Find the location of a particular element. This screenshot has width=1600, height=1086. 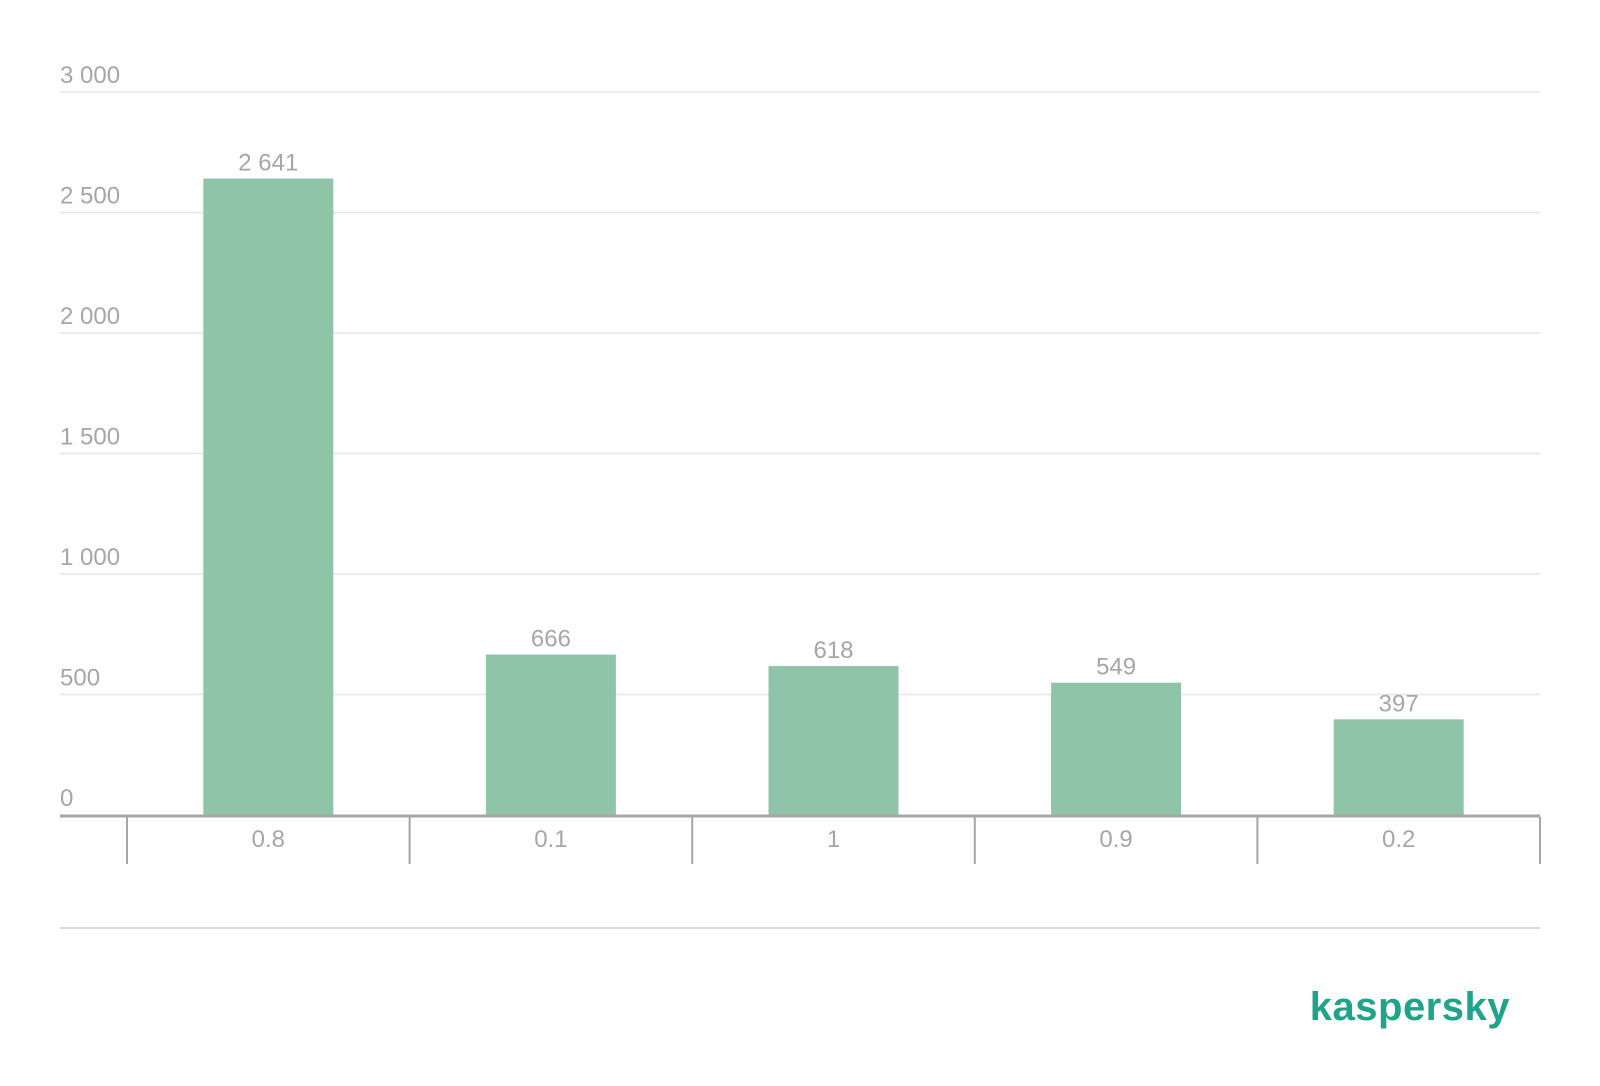

y-tick-label: 2 500 is located at coordinates (90, 196).